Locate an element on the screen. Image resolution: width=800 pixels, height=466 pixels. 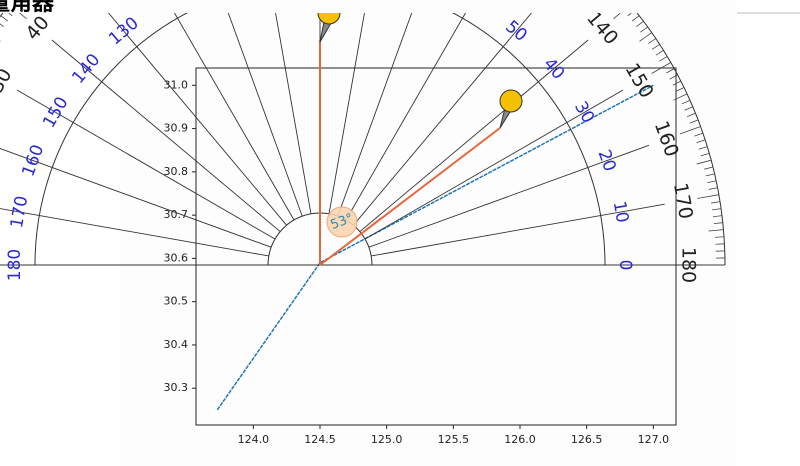
x-tick-label: 127.0 is located at coordinates (654, 439).